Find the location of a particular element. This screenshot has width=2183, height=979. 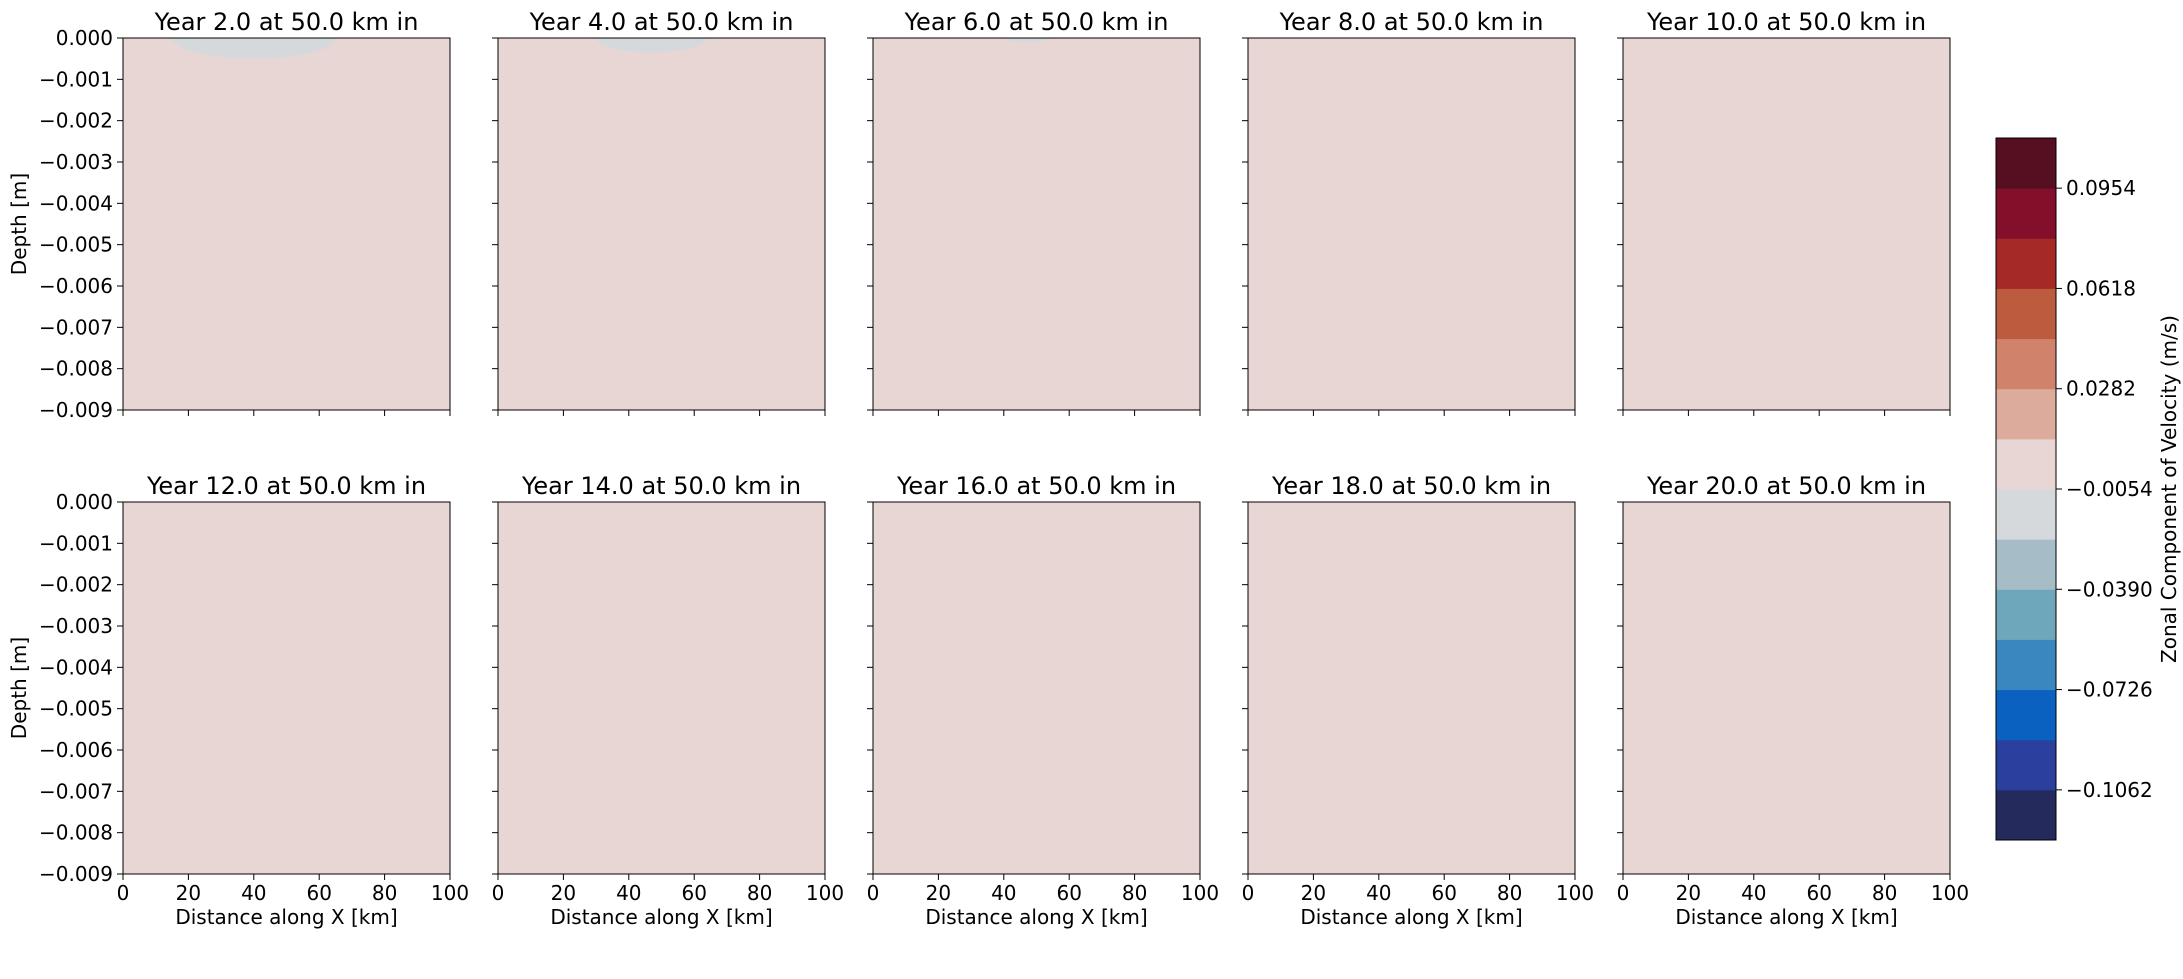

panel-title: Year 20.0 at 50.0 km in is located at coordinates (1786, 486).